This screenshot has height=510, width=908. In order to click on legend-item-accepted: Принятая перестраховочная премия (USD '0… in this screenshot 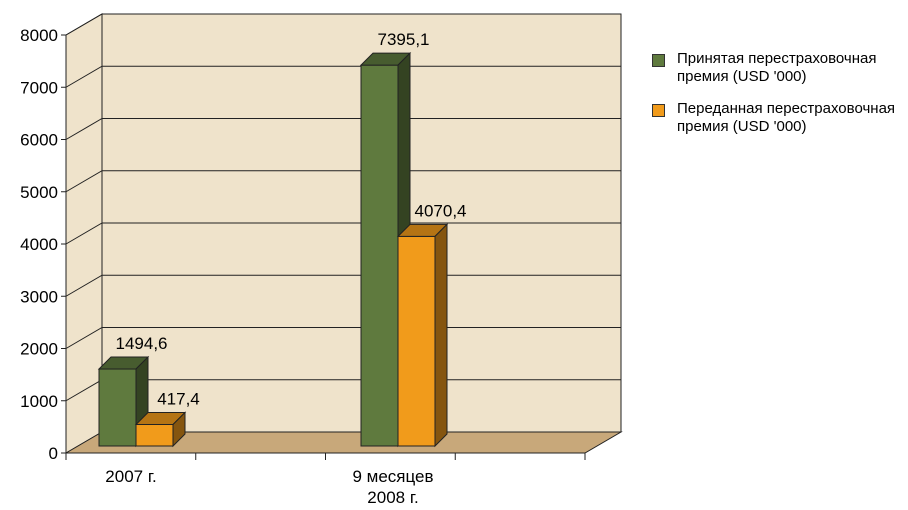, I will do `click(777, 68)`.